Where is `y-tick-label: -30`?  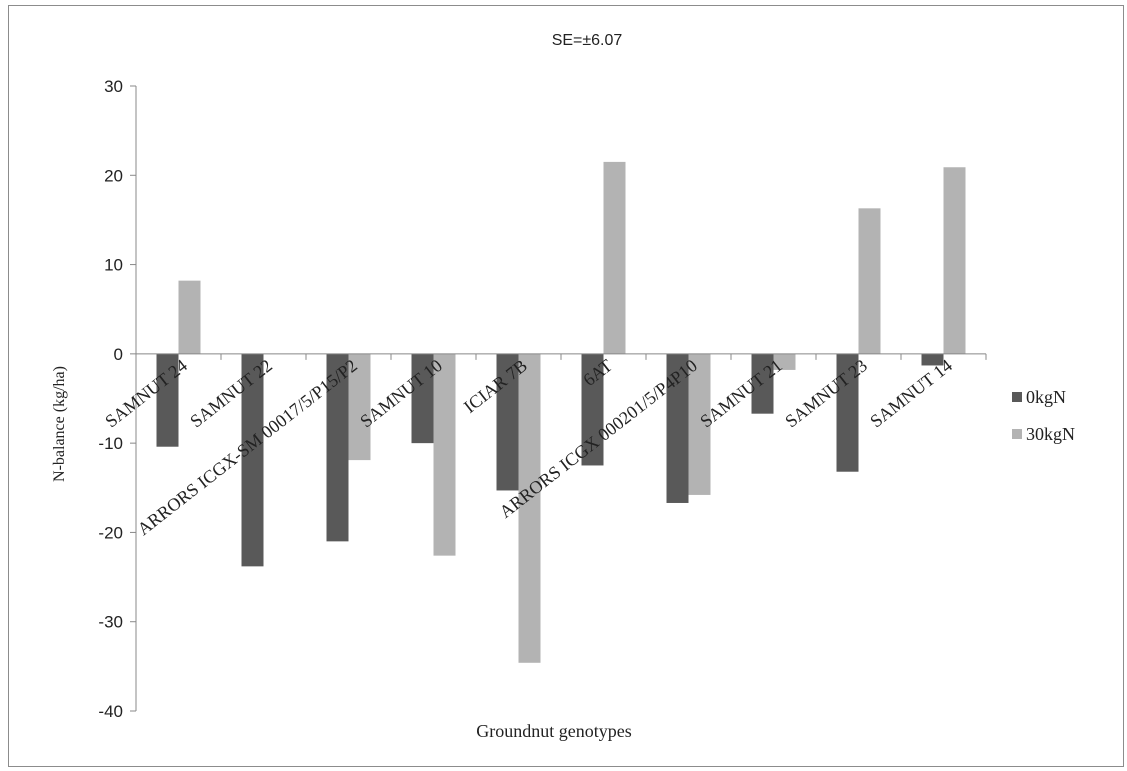 y-tick-label: -30 is located at coordinates (110, 622).